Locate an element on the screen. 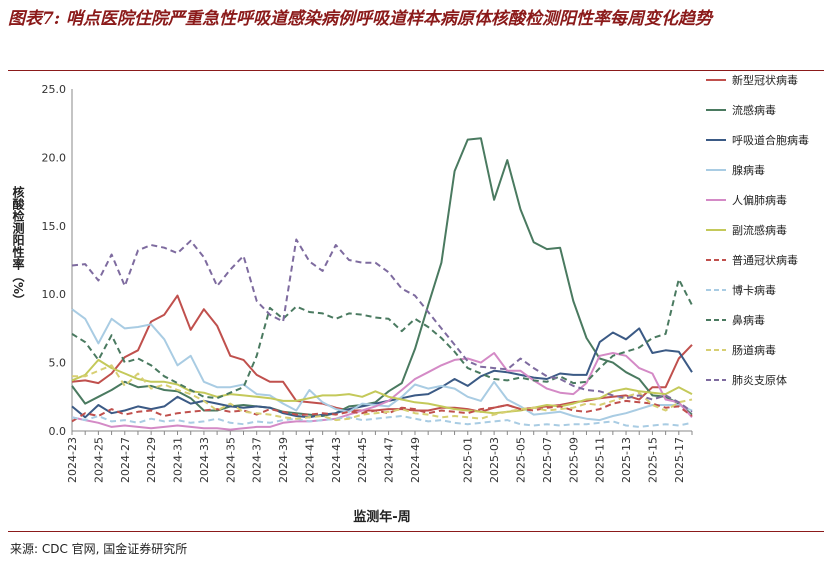  legend-label: 副流感病毒 is located at coordinates (759, 230).